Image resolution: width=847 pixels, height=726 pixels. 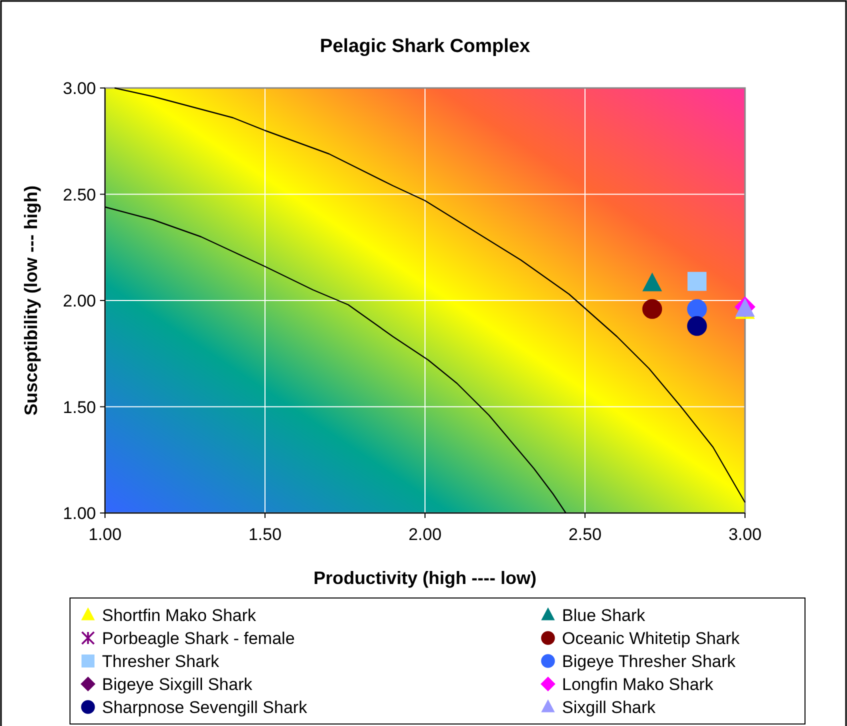 I want to click on legend-label: Bigeye Sixgill Shark, so click(x=177, y=684).